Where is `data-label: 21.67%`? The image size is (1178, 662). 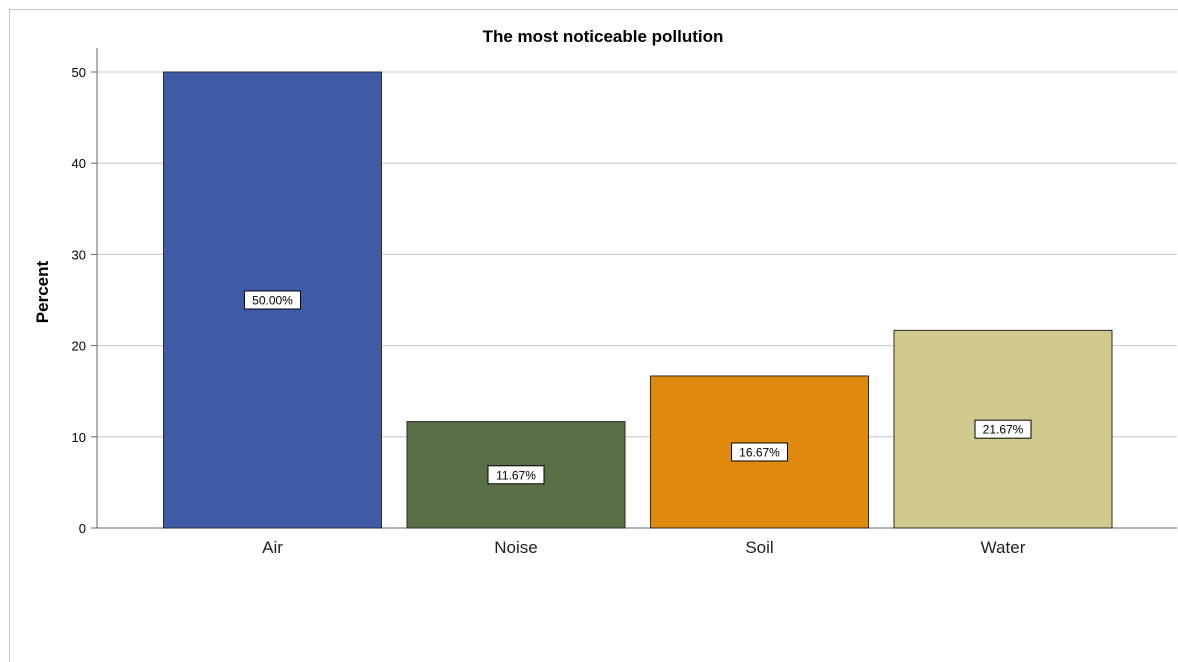 data-label: 21.67% is located at coordinates (1003, 430).